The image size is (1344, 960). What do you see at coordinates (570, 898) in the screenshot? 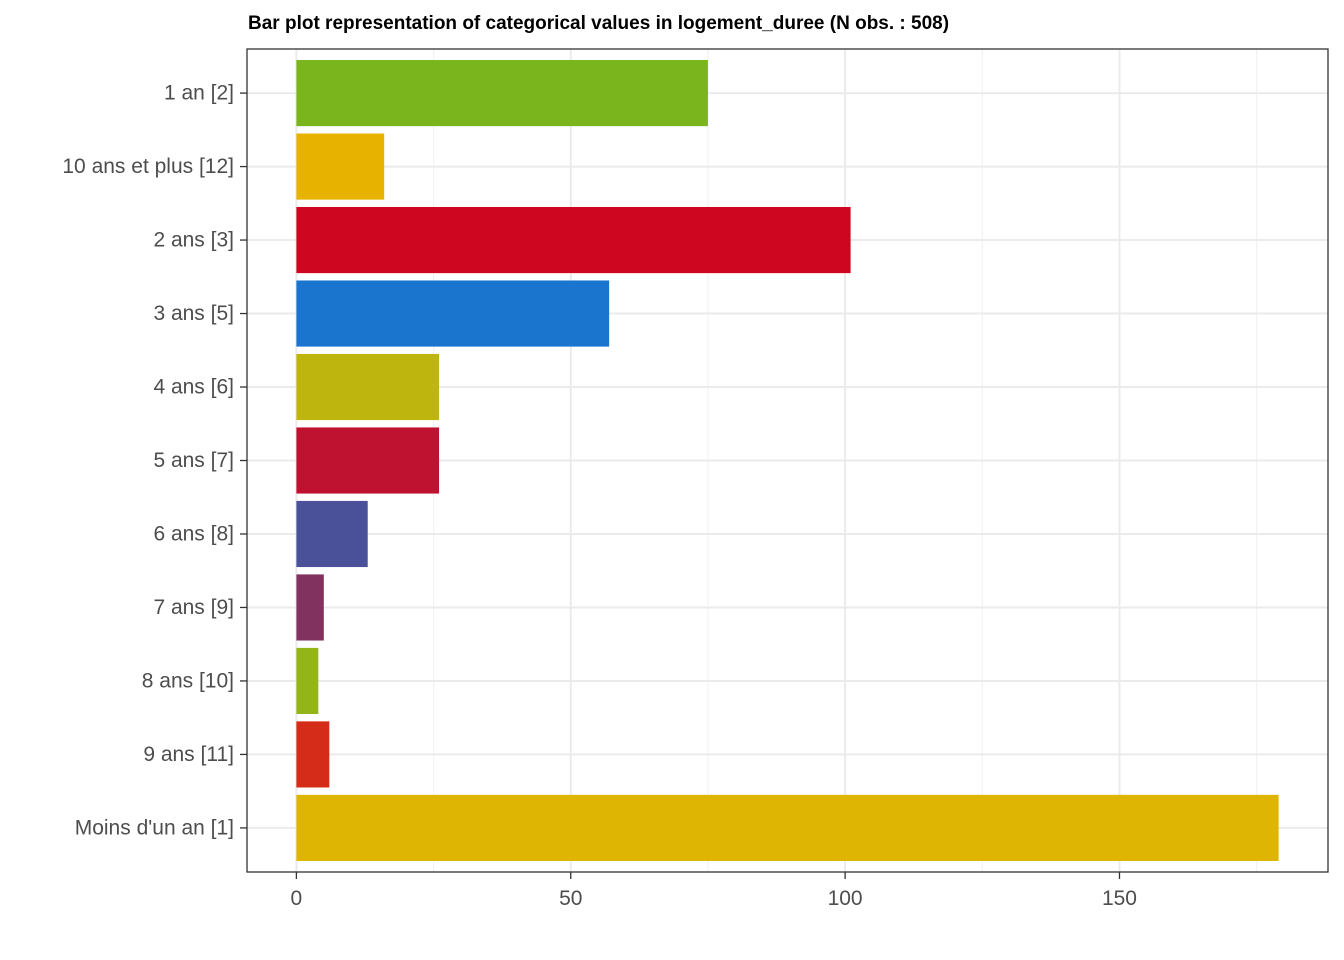
I see `x-tick-label: 50` at bounding box center [570, 898].